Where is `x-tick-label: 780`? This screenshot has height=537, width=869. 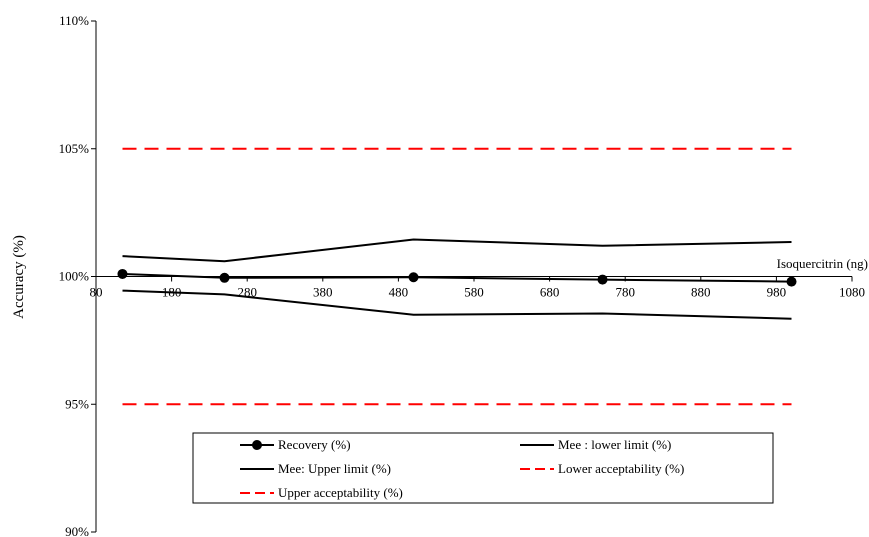
x-tick-label: 780 is located at coordinates (625, 292).